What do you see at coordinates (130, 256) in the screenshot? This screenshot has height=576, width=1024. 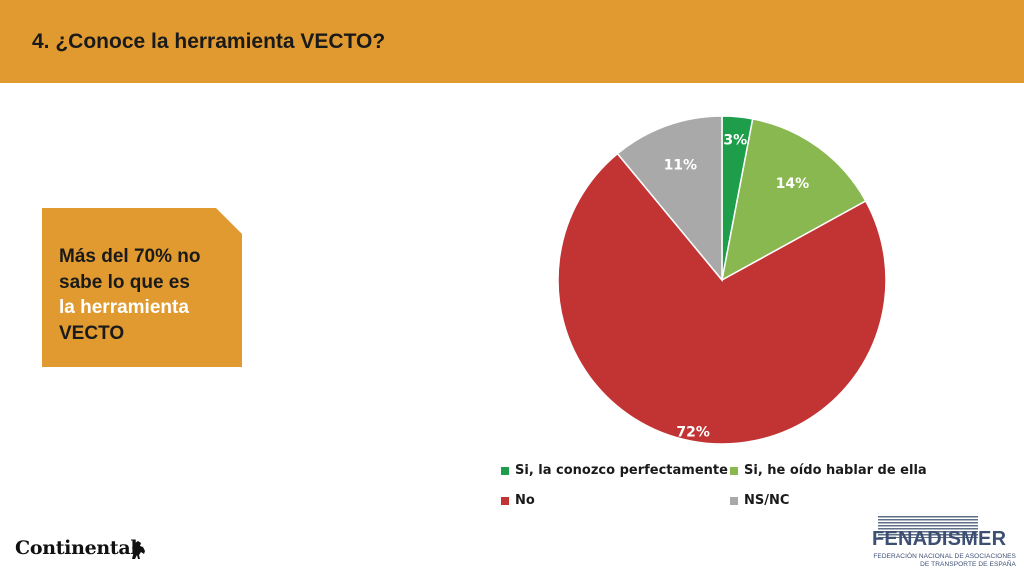 I see `callout-line-1: Más del 70% no` at bounding box center [130, 256].